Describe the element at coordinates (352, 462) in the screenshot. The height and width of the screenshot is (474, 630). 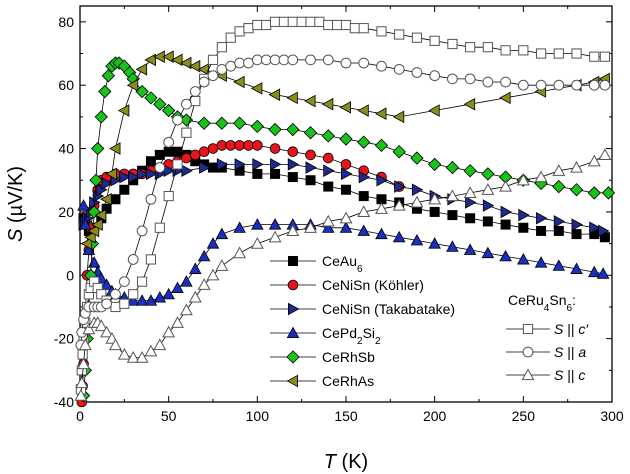
I see `x-axis-unit: (K)` at that location.